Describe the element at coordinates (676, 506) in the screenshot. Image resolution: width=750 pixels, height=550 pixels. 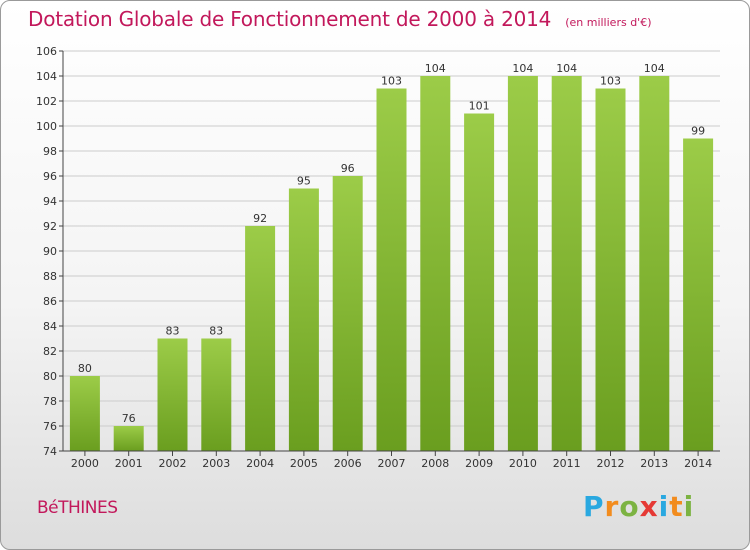
I see `logo-letter: t` at that location.